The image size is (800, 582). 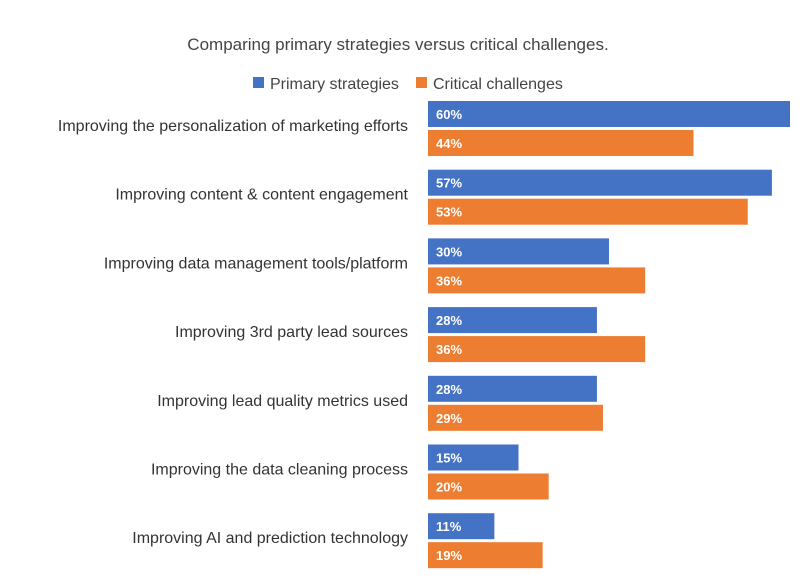 I want to click on category-label: Improving content & content engagement, so click(x=261, y=195).